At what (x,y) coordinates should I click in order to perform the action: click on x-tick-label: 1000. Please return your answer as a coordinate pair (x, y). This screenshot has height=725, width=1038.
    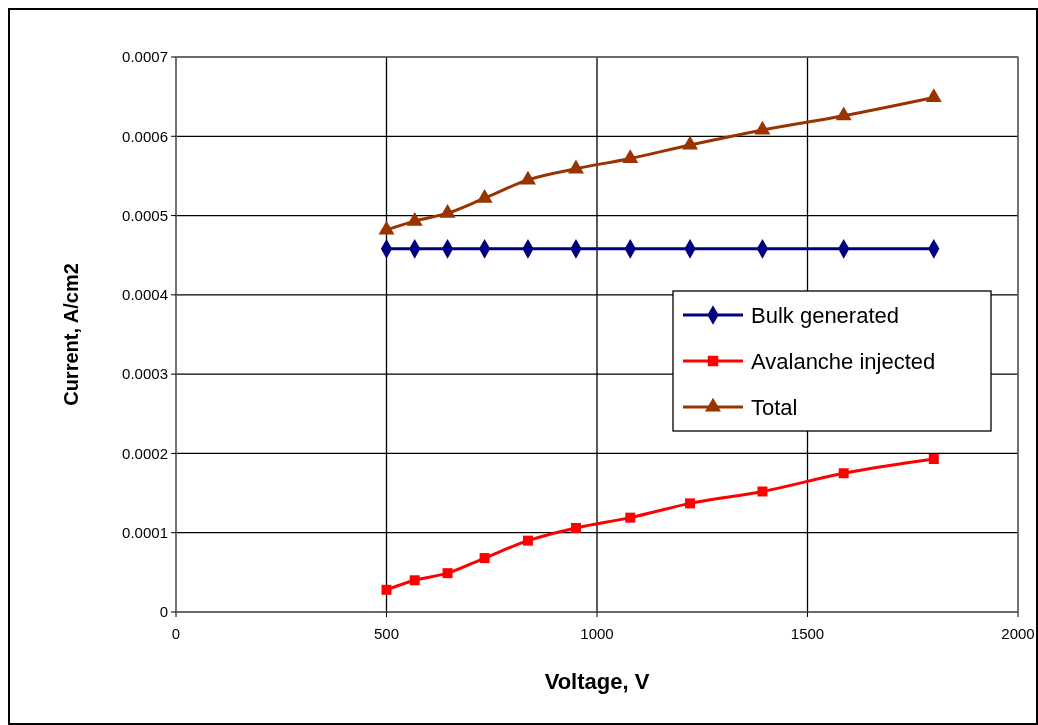
    Looking at the image, I should click on (597, 633).